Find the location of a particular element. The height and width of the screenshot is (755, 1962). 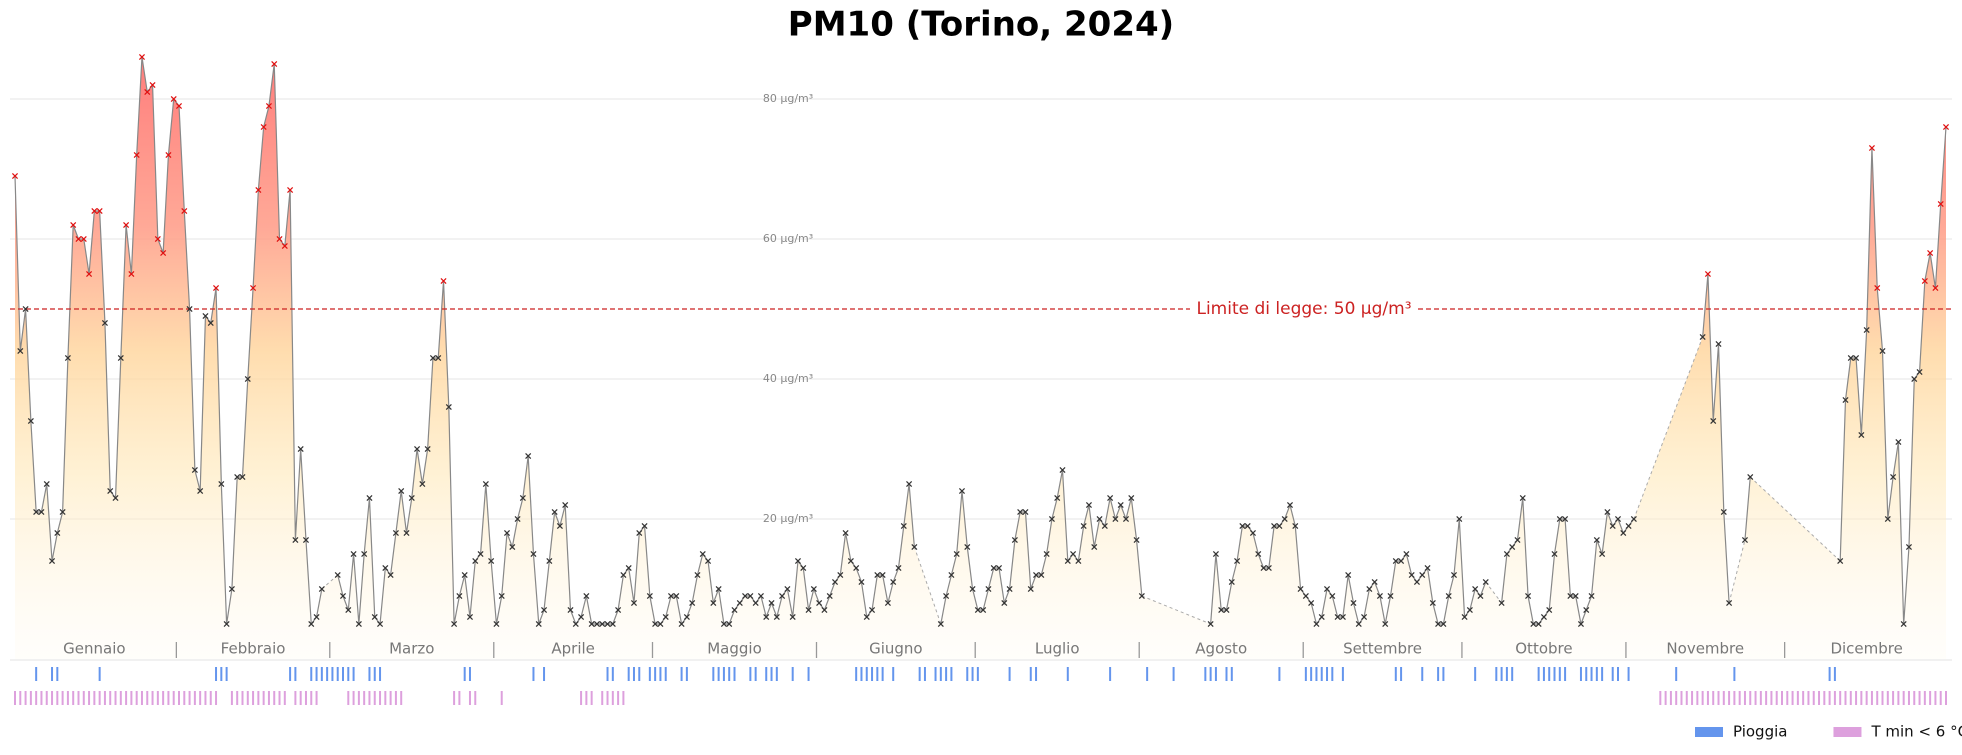

line is located at coordinates (626, 453).